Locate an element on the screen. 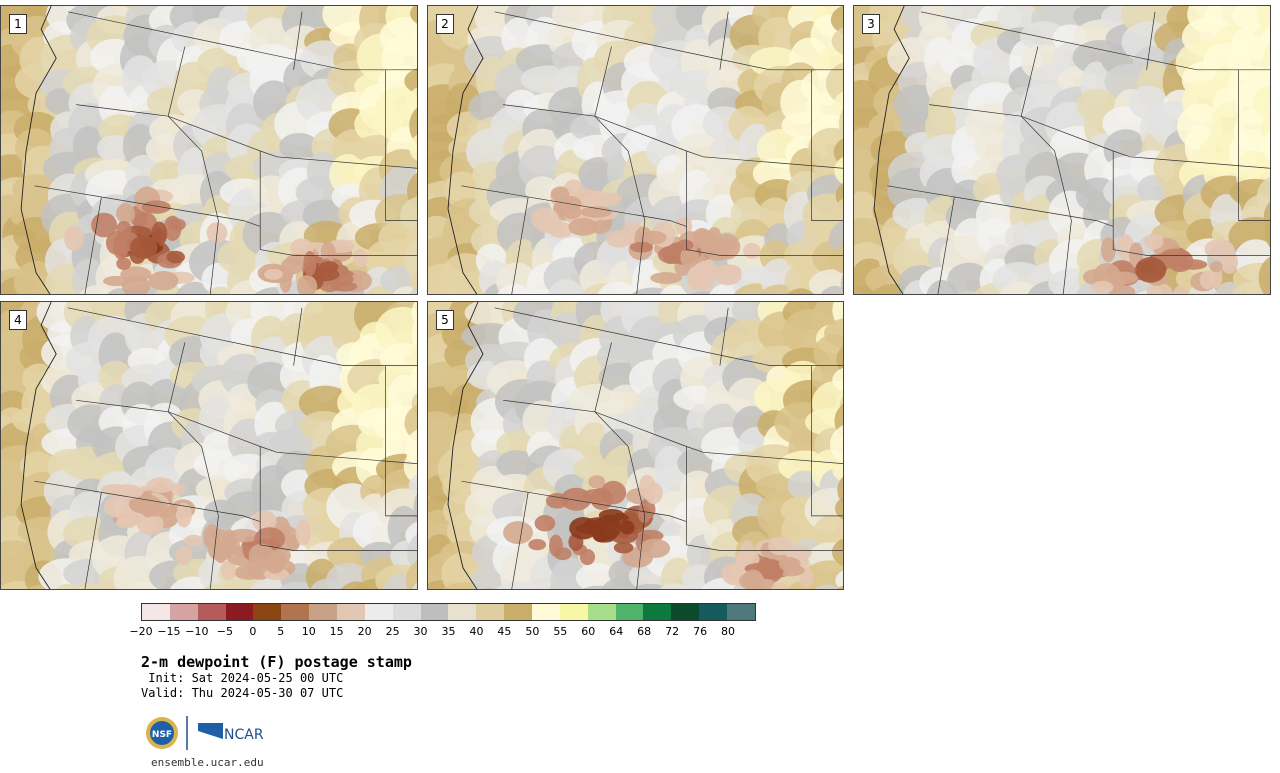  colorbar-tick-label: 55 is located at coordinates (560, 631).